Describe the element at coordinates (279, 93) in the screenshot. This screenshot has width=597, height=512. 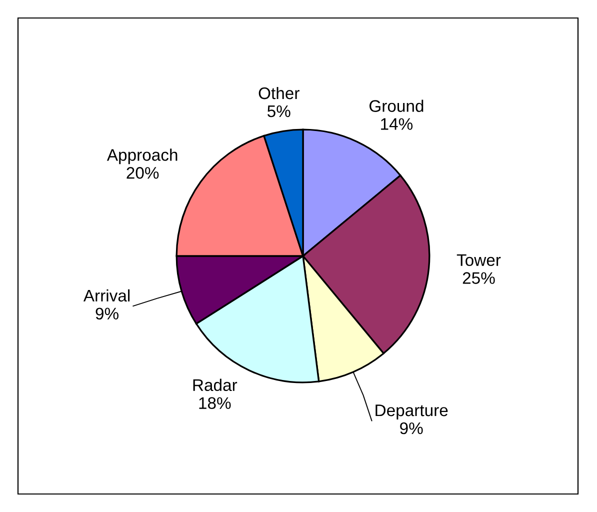
I see `slice-label: Other` at that location.